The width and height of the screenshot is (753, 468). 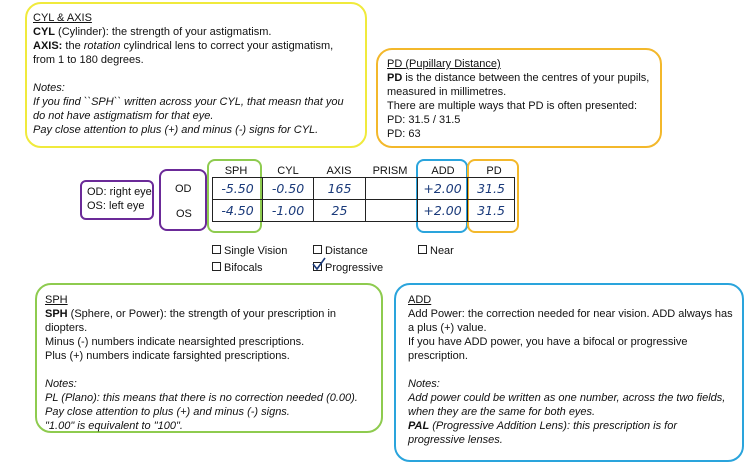 I want to click on legend-od: OD: right eye, so click(x=119, y=192).